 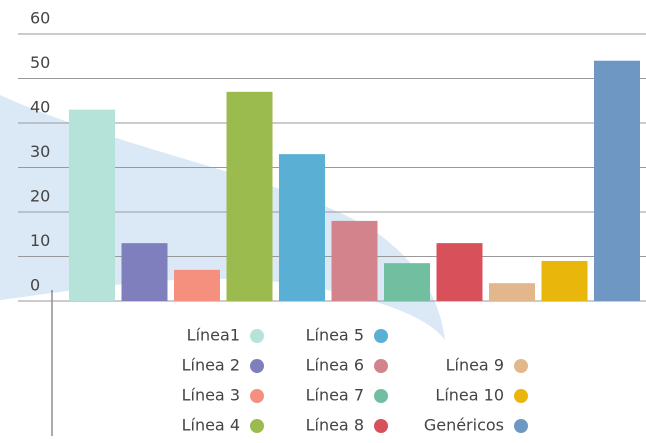 What do you see at coordinates (464, 425) in the screenshot?
I see `legend-label: Genéricos` at bounding box center [464, 425].